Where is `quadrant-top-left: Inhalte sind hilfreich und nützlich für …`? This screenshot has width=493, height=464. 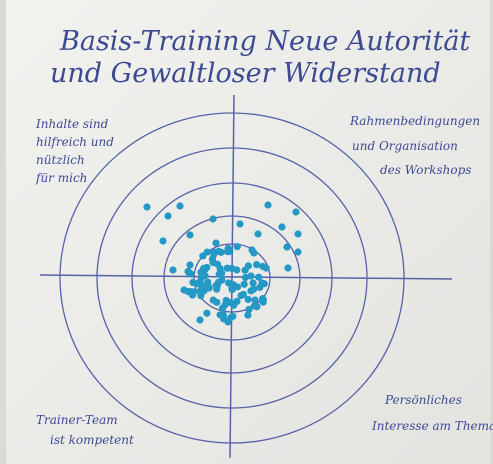
quadrant-top-left: Inhalte sind hilfreich und nützlich für … is located at coordinates (74, 151).